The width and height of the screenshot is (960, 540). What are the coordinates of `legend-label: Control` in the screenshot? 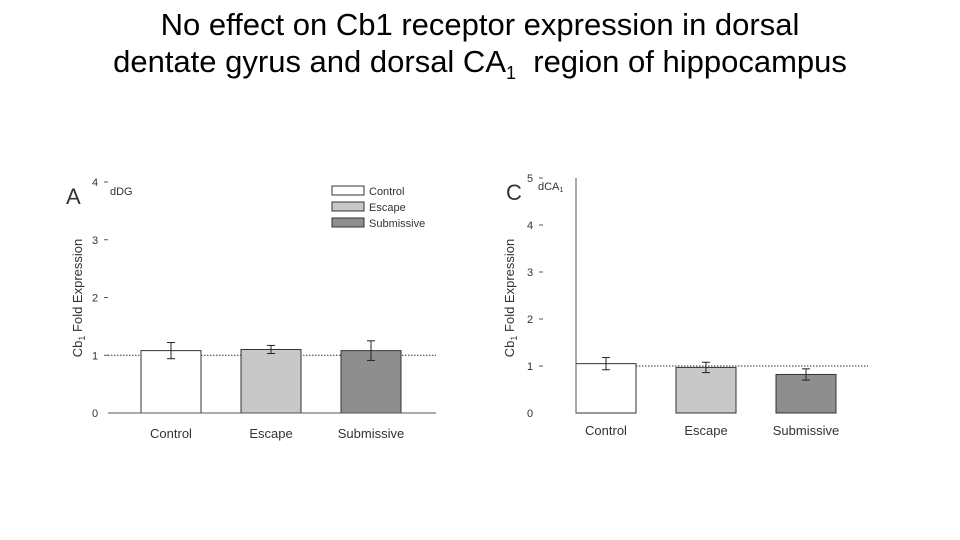 It's located at (386, 192).